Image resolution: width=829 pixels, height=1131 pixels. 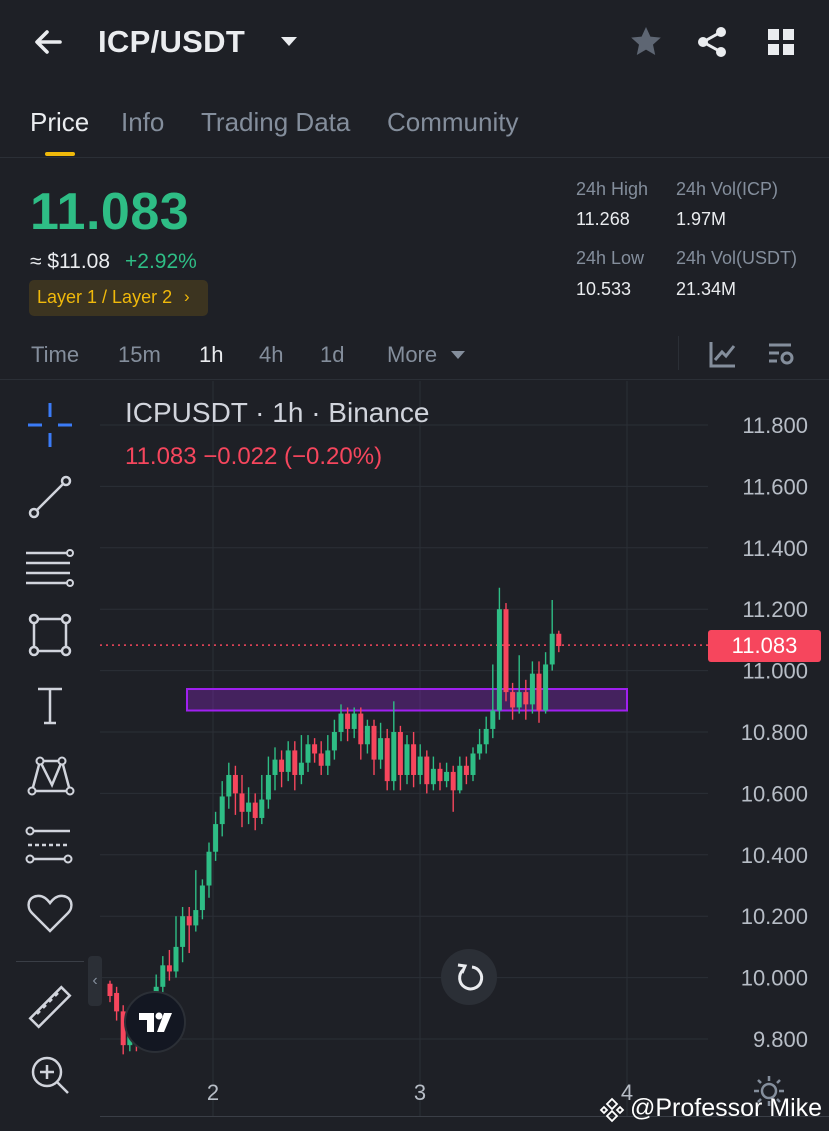 I want to click on interval-bar: Time 15m 1h 4h 1d More, so click(x=414, y=355).